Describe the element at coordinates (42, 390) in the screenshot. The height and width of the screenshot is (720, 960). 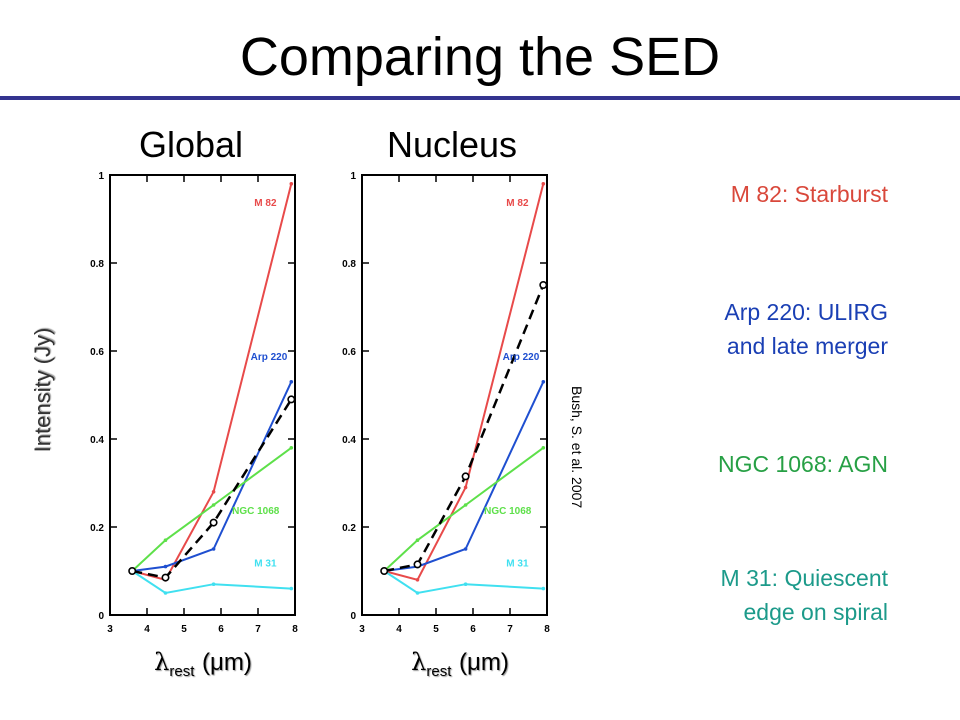
I see `y-axis-label: Intensity (Jy)` at that location.